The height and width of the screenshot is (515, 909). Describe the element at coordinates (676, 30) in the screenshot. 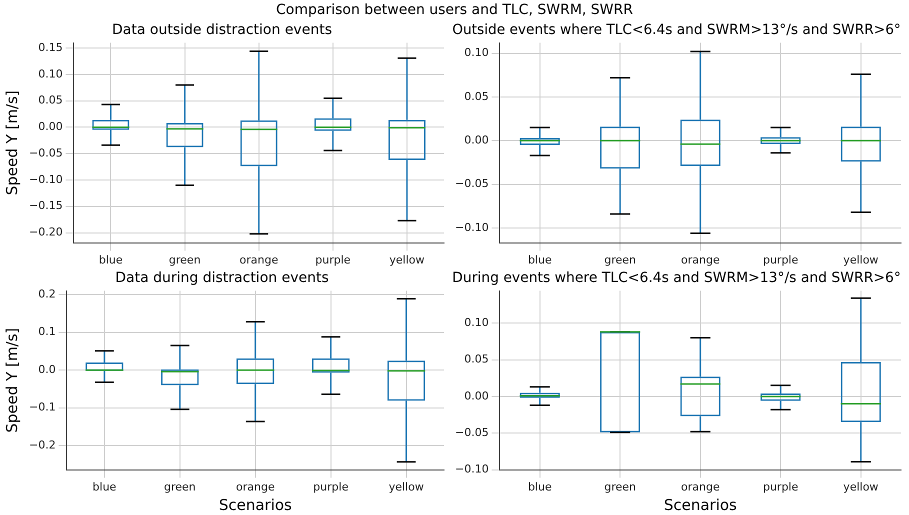

I see `chart-title: Outside events where TLC<6.4s and SWRM>13°/s and SWRR>6°` at that location.